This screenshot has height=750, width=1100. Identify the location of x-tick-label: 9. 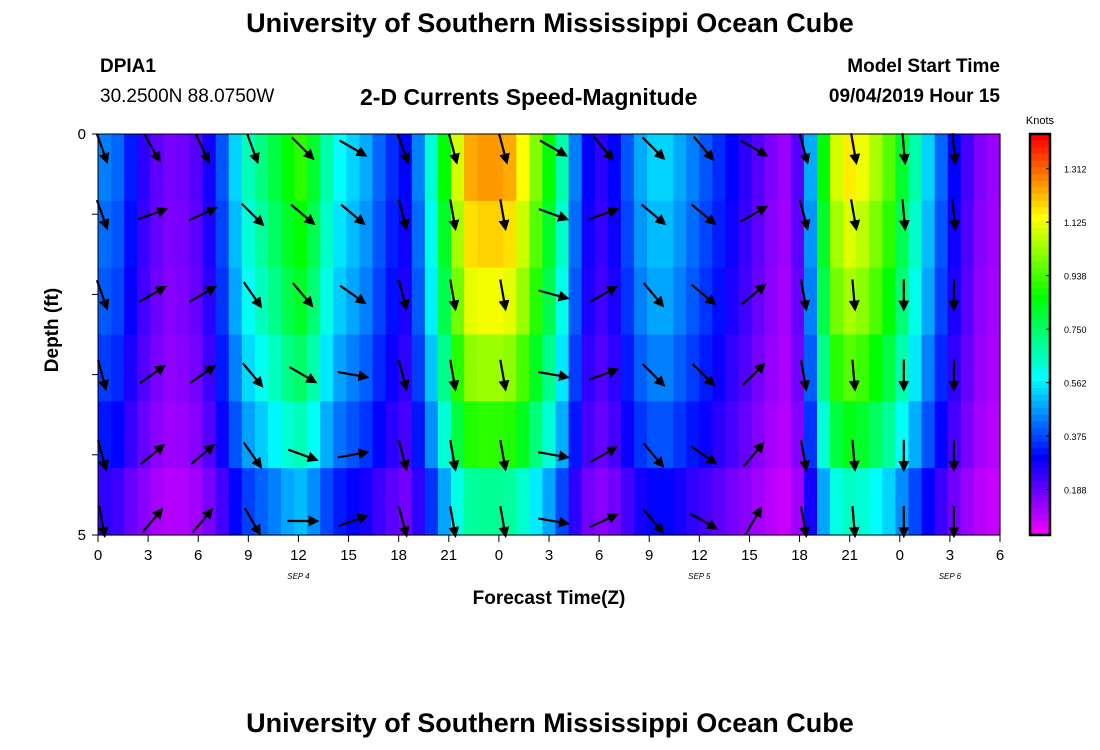
(649, 555).